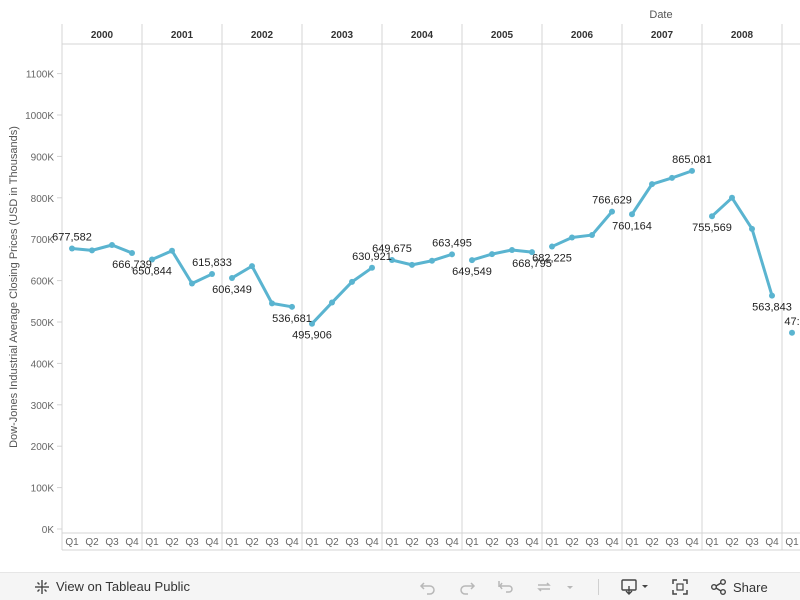 The image size is (800, 600). What do you see at coordinates (661, 192) in the screenshot?
I see `series-line-2007` at bounding box center [661, 192].